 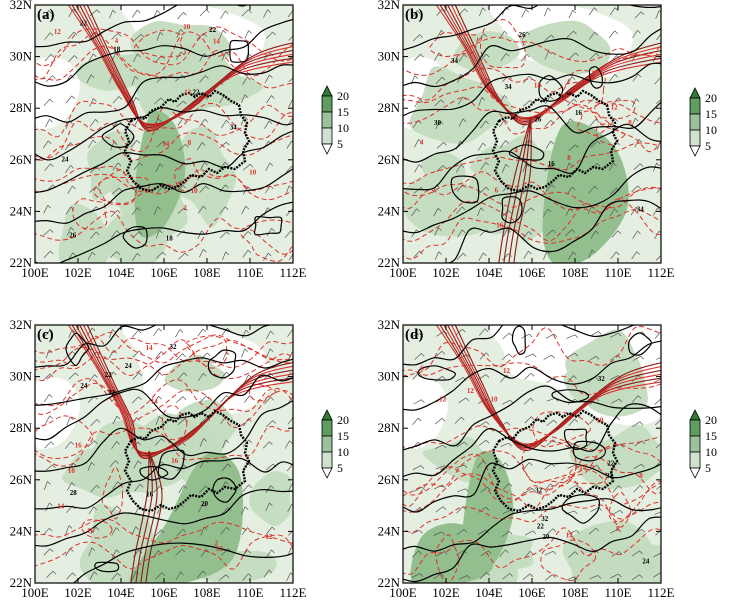 I want to click on x-tick-label: 112E, so click(x=661, y=272).